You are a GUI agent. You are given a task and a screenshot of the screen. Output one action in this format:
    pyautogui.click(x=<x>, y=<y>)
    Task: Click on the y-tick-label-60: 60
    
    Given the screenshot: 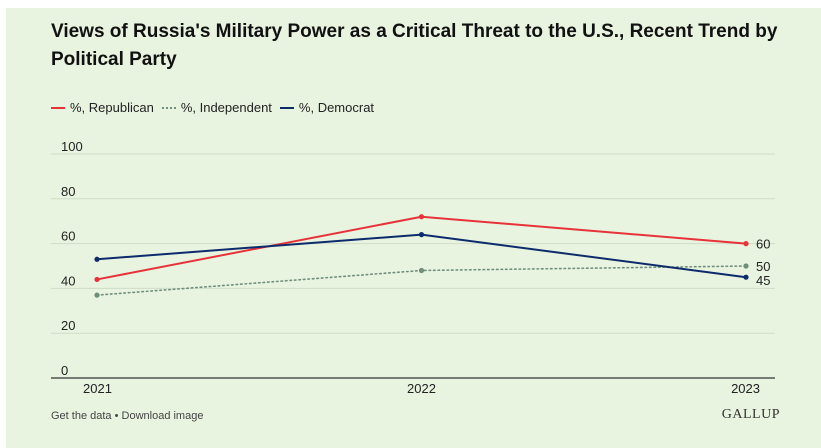 What is the action you would take?
    pyautogui.click(x=68, y=236)
    